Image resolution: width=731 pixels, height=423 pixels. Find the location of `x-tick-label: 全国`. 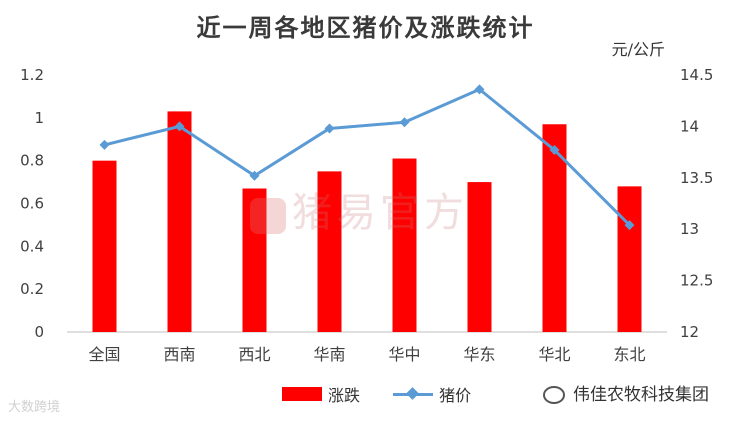

x-tick-label: 全国 is located at coordinates (104, 354).